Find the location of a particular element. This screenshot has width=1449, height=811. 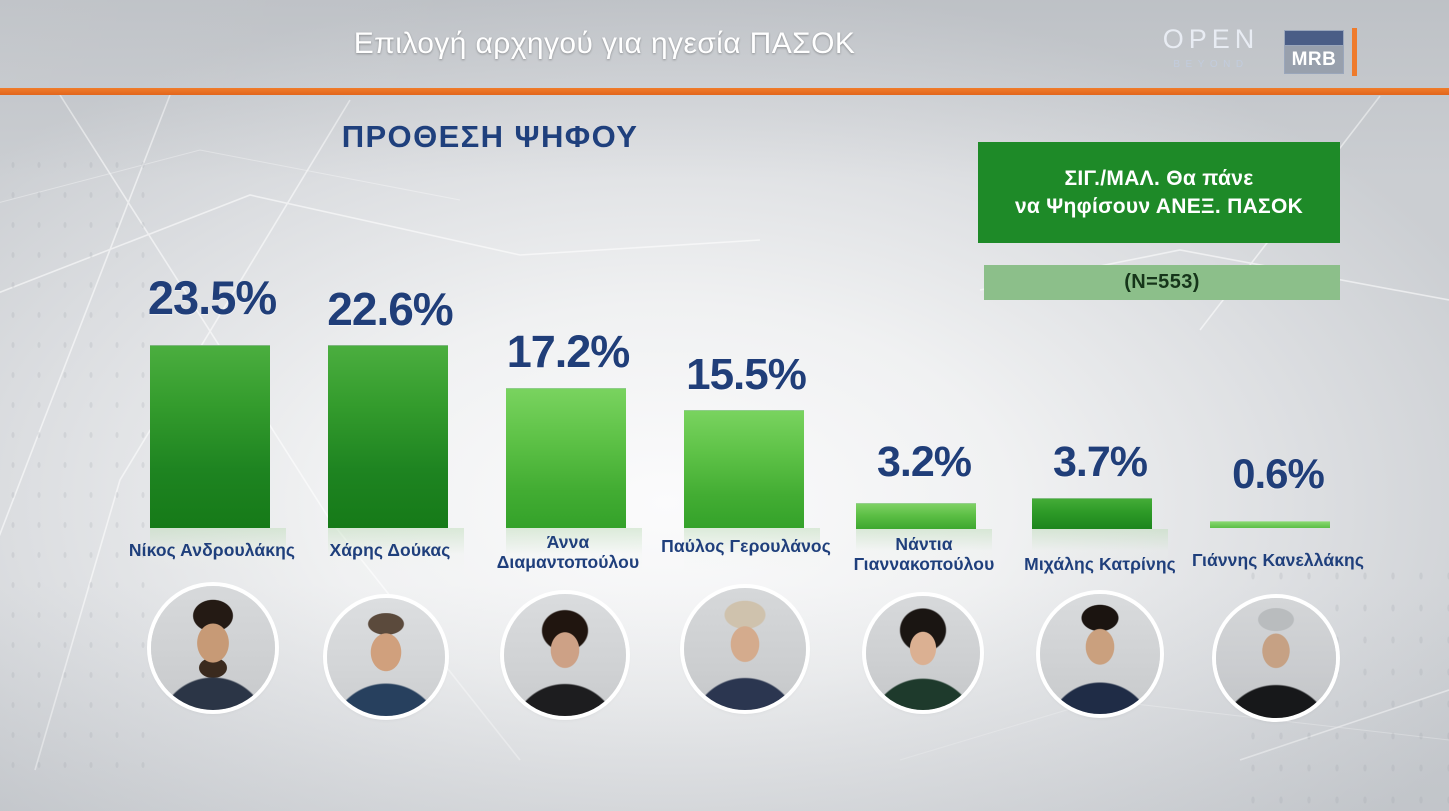

bar-category-label-6: Γιάννης Κανελλάκης is located at coordinates (1278, 560).